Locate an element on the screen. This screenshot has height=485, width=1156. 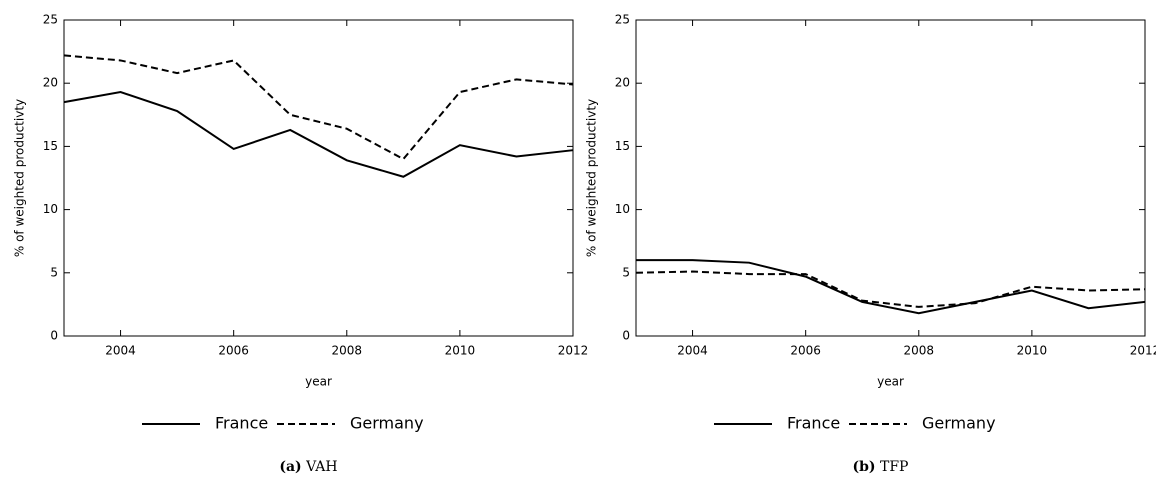
caption-text: TFP is located at coordinates (894, 467).